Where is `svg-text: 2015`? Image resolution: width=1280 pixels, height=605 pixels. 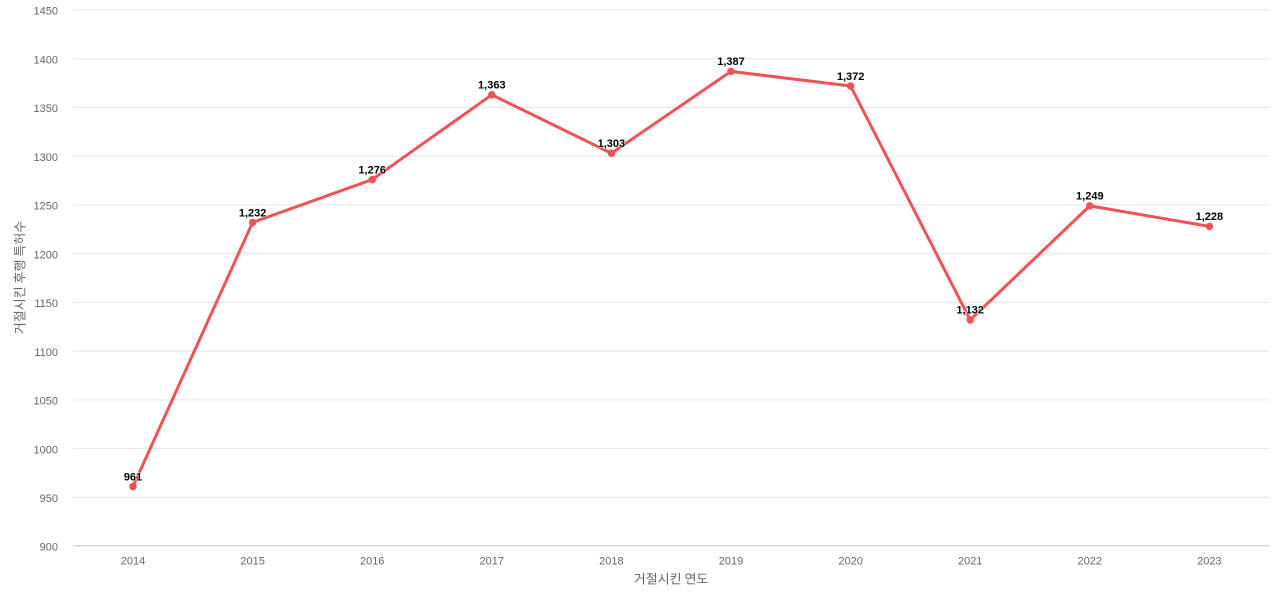 svg-text: 2015 is located at coordinates (252, 562).